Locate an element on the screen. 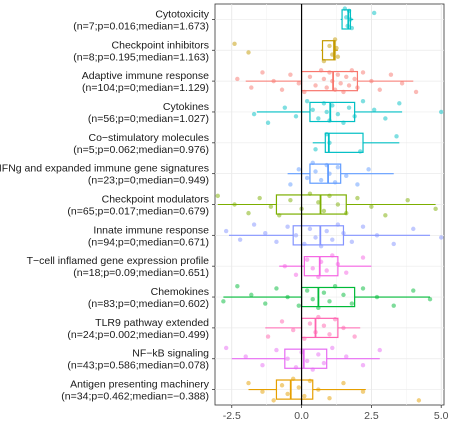 The image size is (449, 425). category-name: IFNg and expanded immune gene signatures is located at coordinates (104, 169).